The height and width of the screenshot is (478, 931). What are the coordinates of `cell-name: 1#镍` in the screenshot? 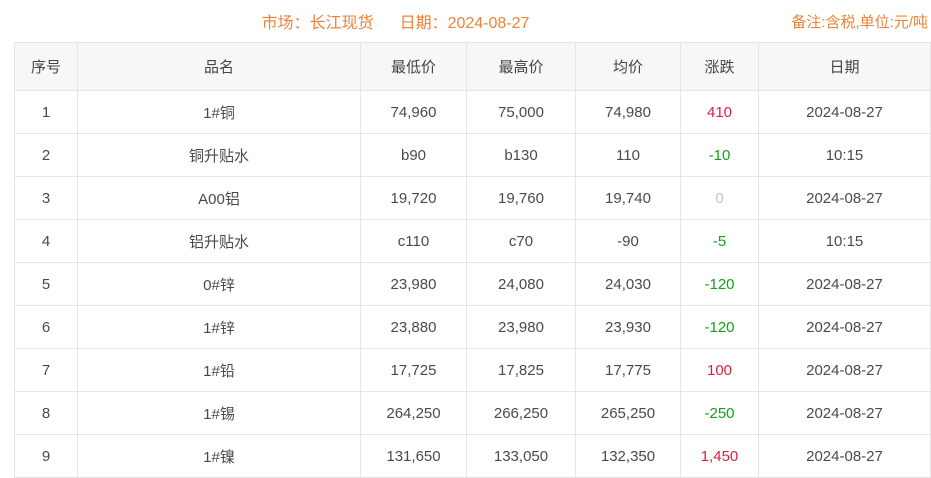 It's located at (219, 456).